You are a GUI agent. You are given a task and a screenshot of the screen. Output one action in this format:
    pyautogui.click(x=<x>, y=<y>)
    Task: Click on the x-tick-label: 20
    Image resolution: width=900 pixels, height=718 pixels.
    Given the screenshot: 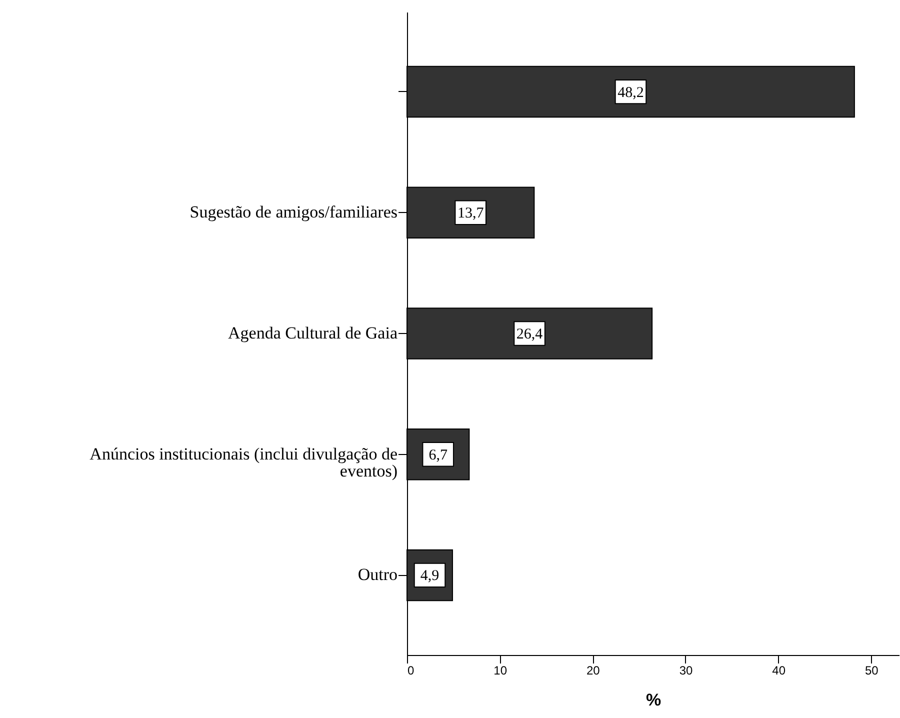 What is the action you would take?
    pyautogui.click(x=593, y=671)
    